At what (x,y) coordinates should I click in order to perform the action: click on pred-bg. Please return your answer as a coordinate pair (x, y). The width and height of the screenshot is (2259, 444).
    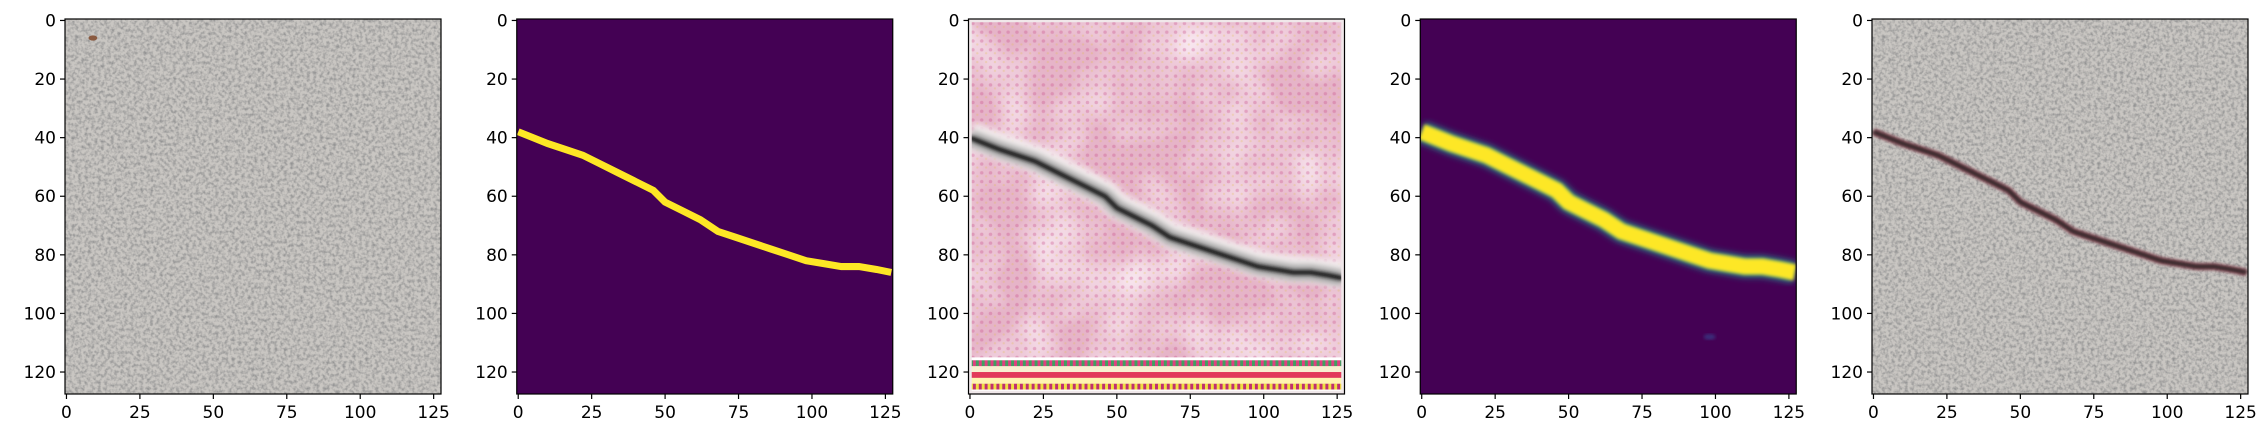
    Looking at the image, I should click on (1608, 206).